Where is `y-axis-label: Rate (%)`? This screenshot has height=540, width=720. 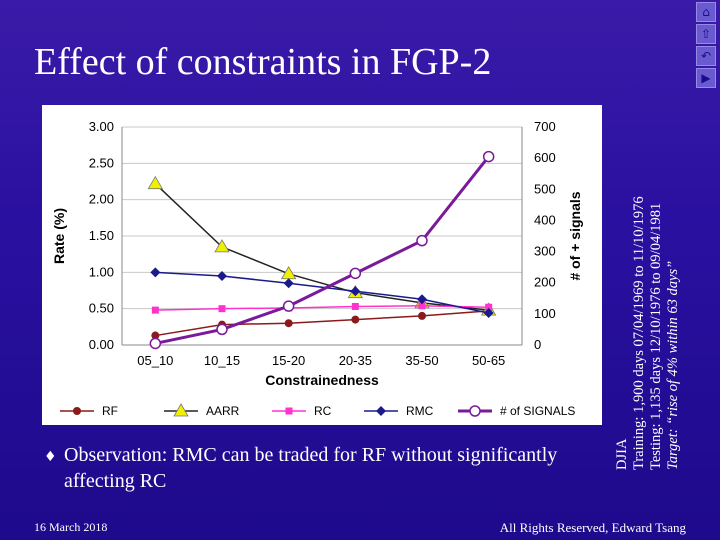
y-axis-label: Rate (%) is located at coordinates (59, 236).